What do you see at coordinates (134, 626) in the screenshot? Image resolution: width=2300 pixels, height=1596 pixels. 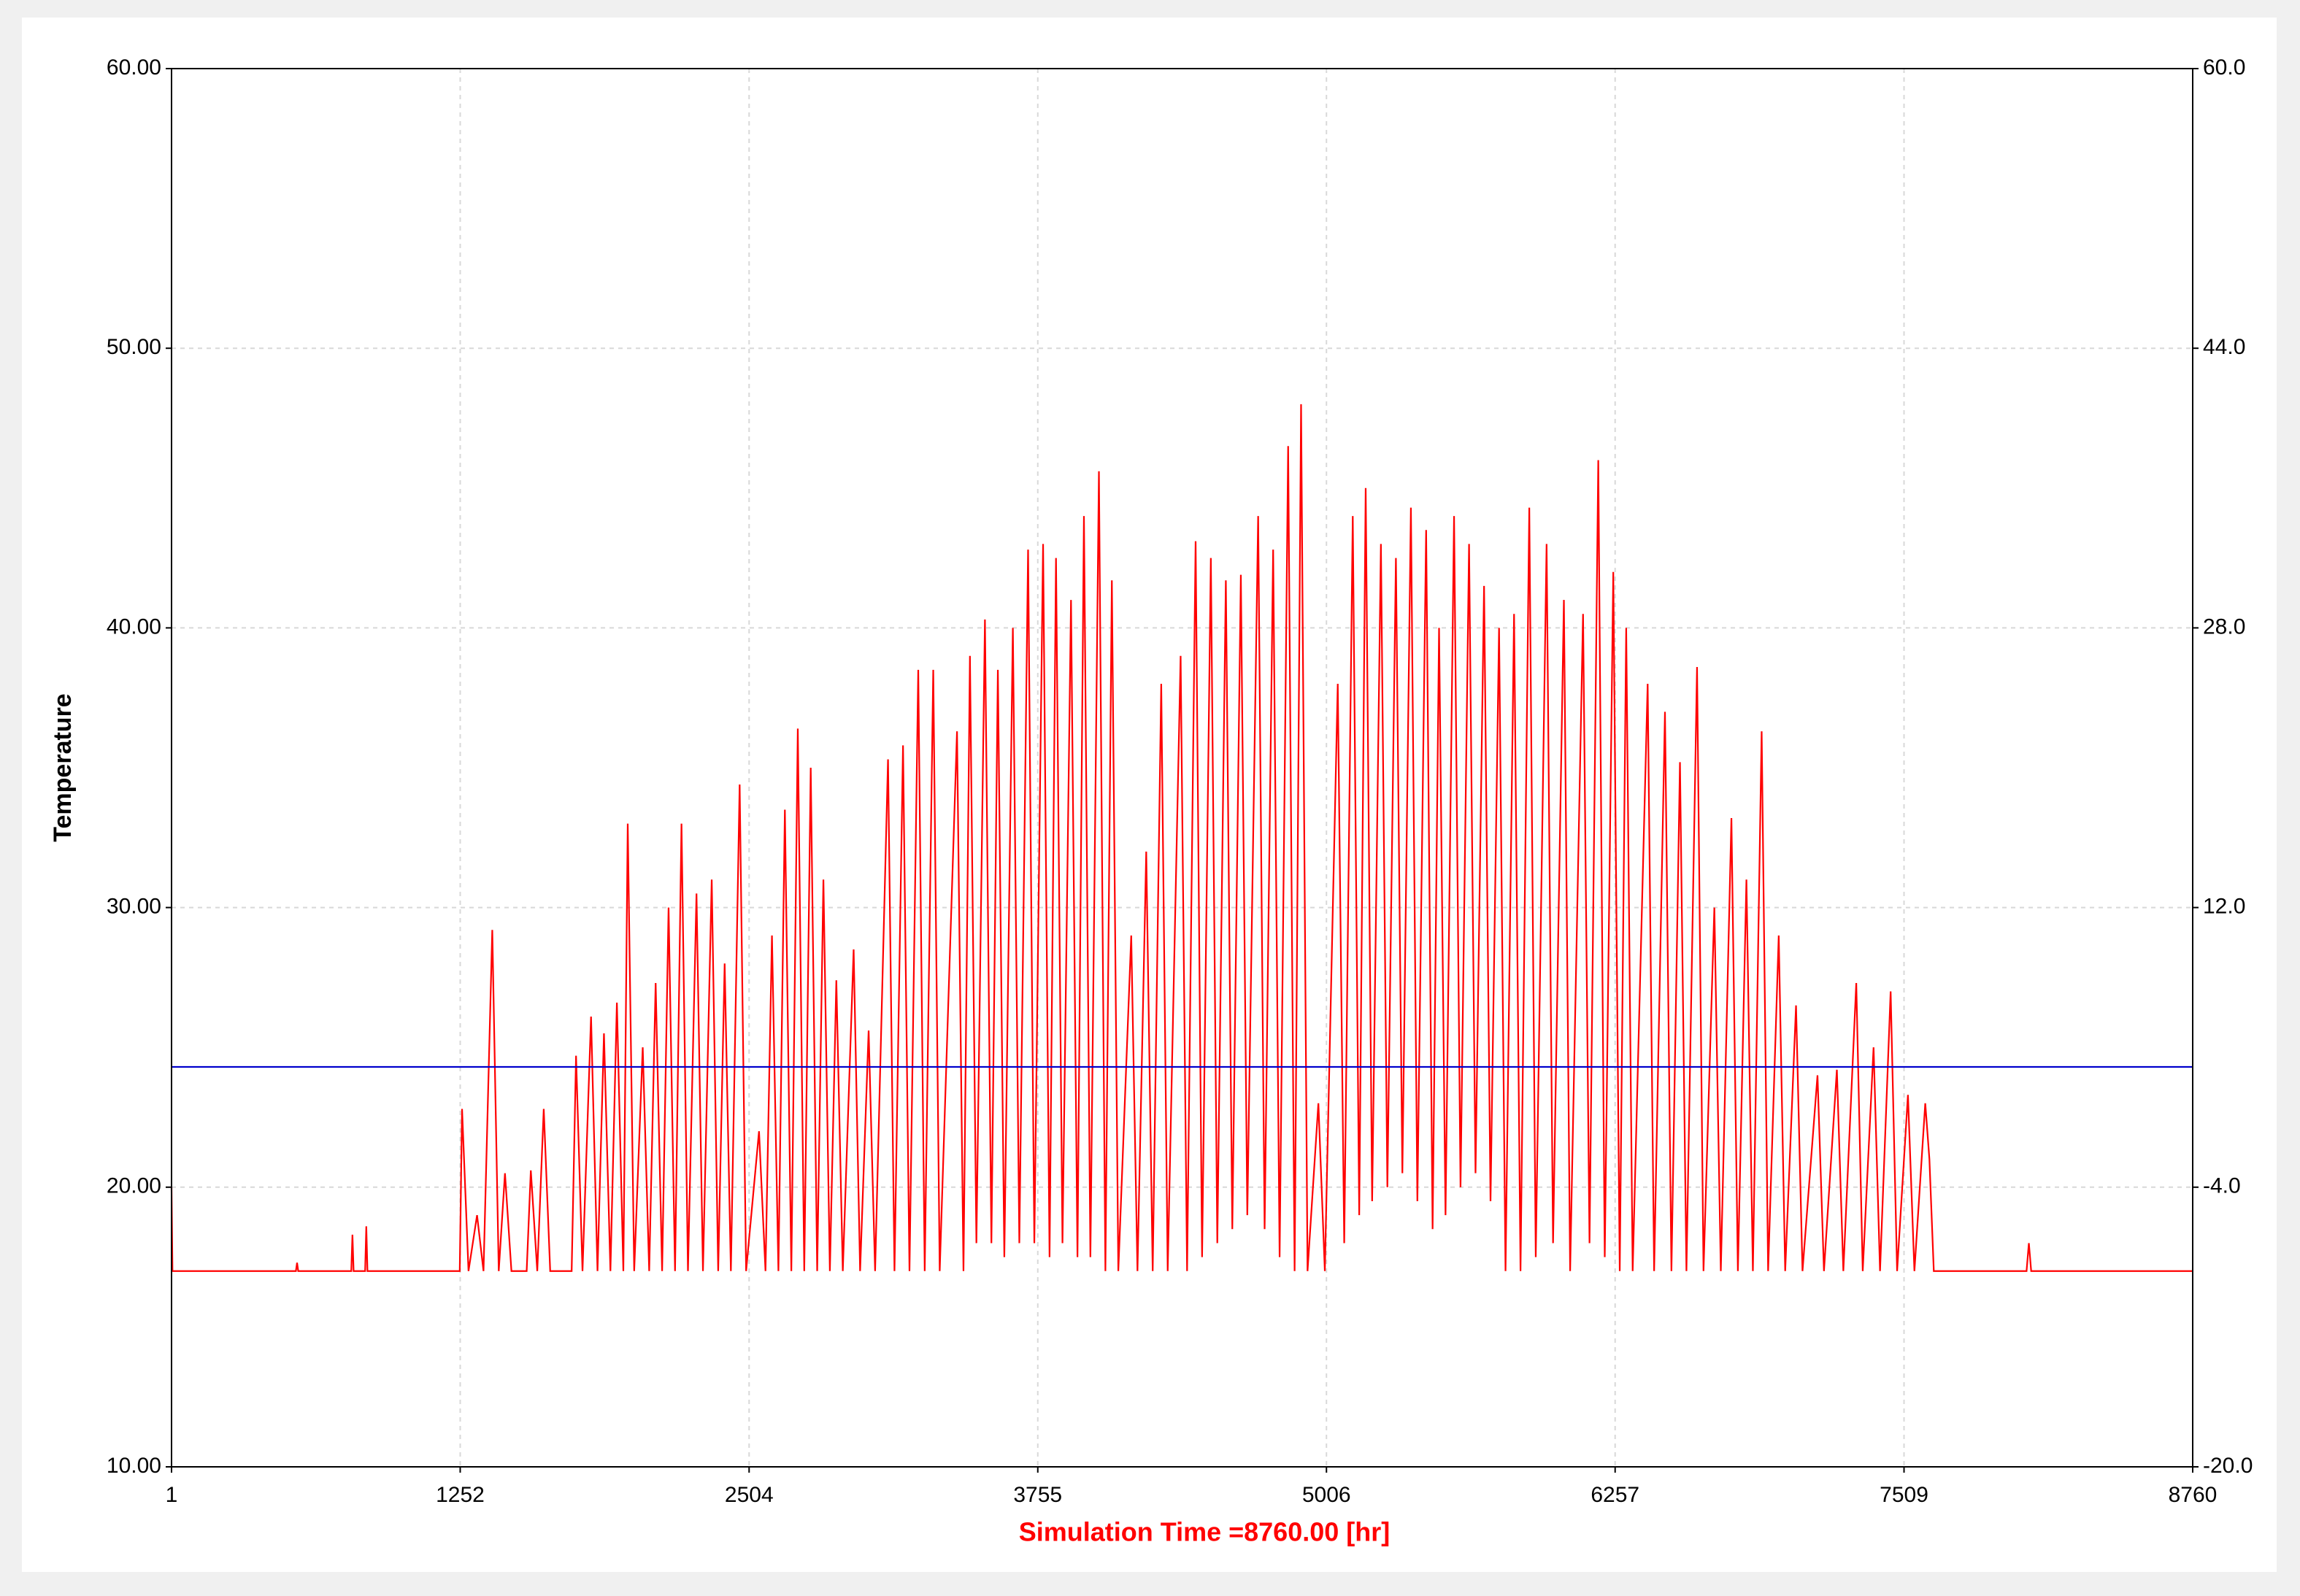 I see `y-tick-label: 40.00` at bounding box center [134, 626].